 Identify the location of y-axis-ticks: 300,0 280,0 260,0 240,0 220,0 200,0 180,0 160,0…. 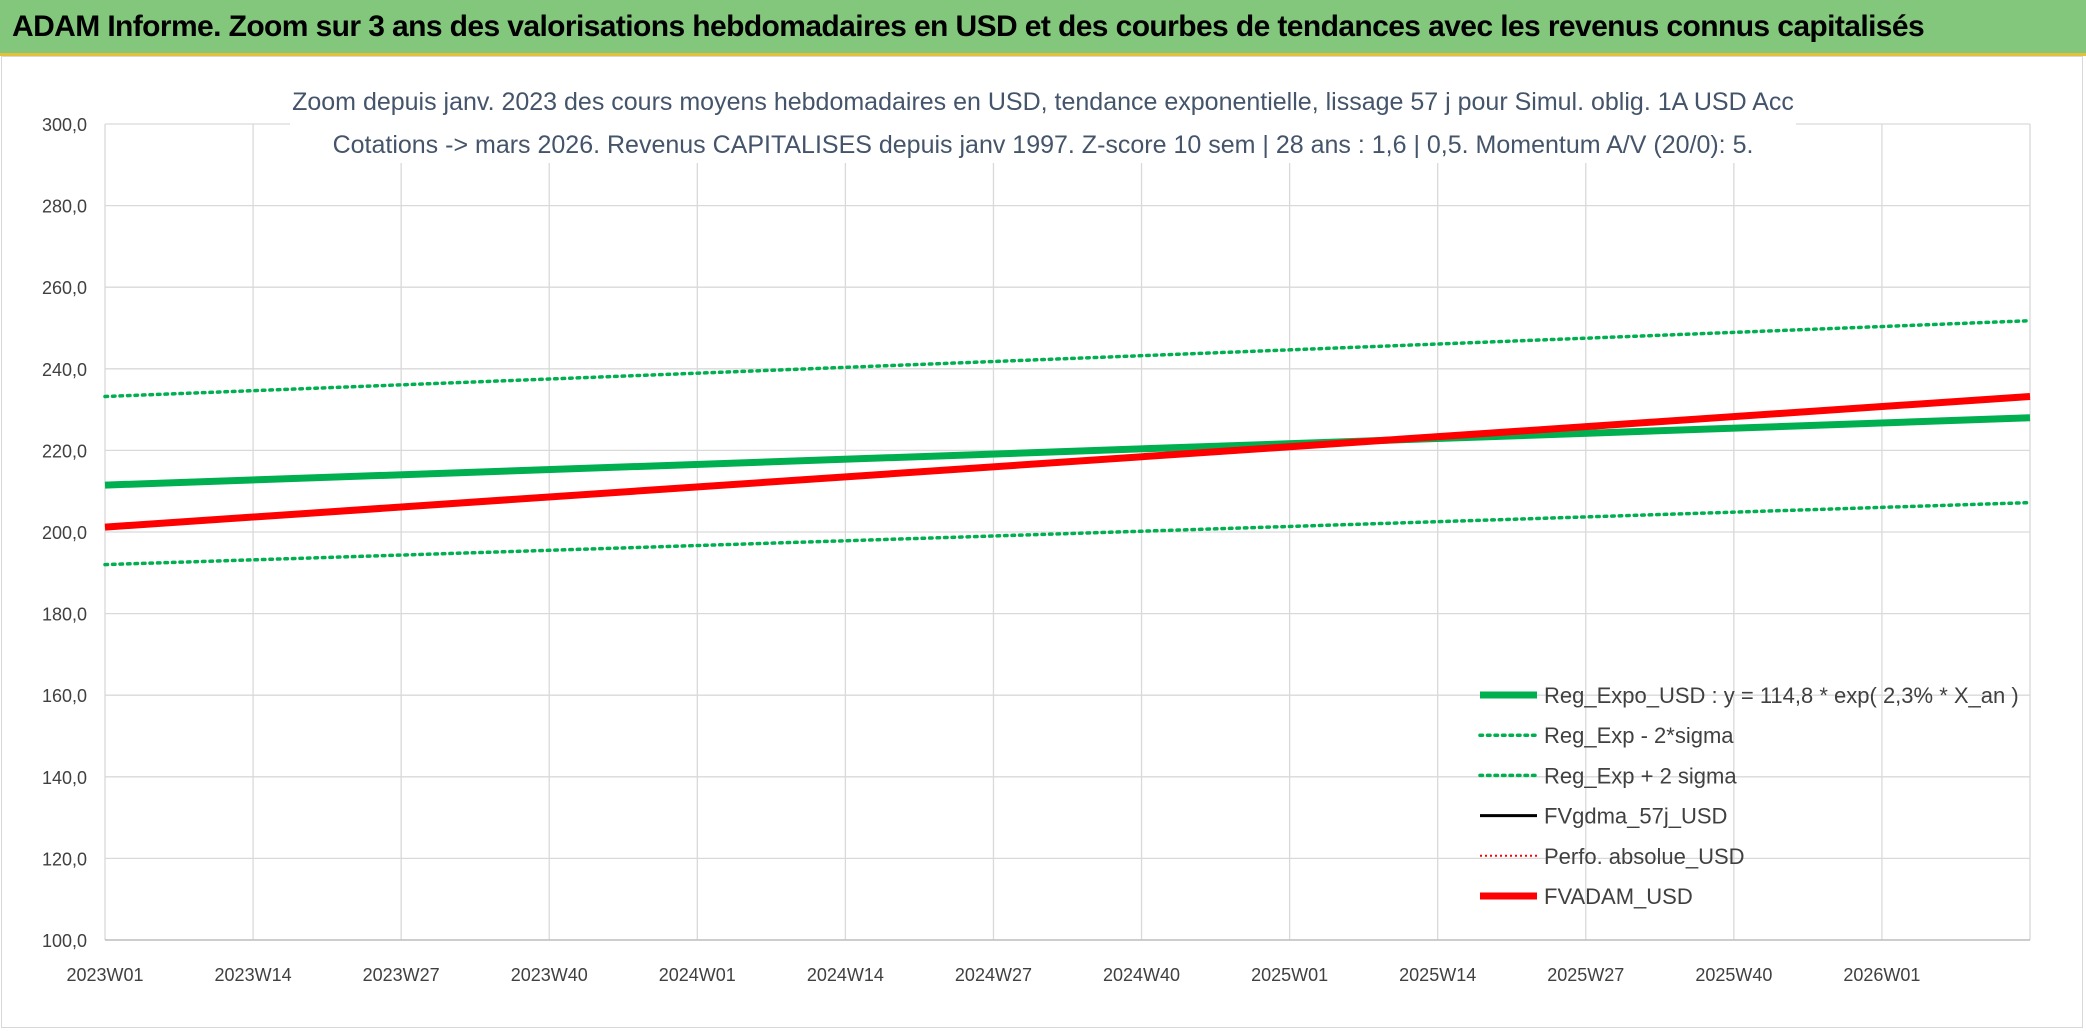
(64, 533).